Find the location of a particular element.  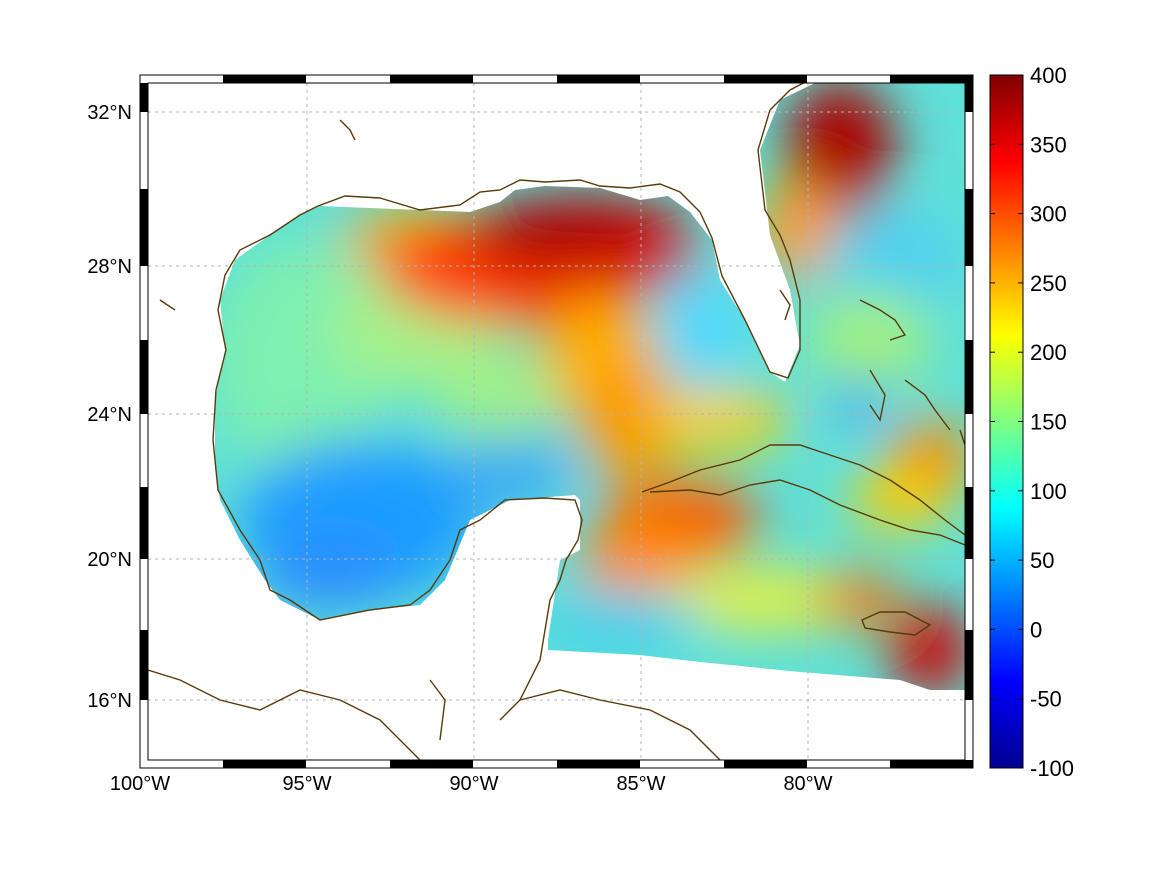

x-tick-label: 90°W is located at coordinates (473, 784).